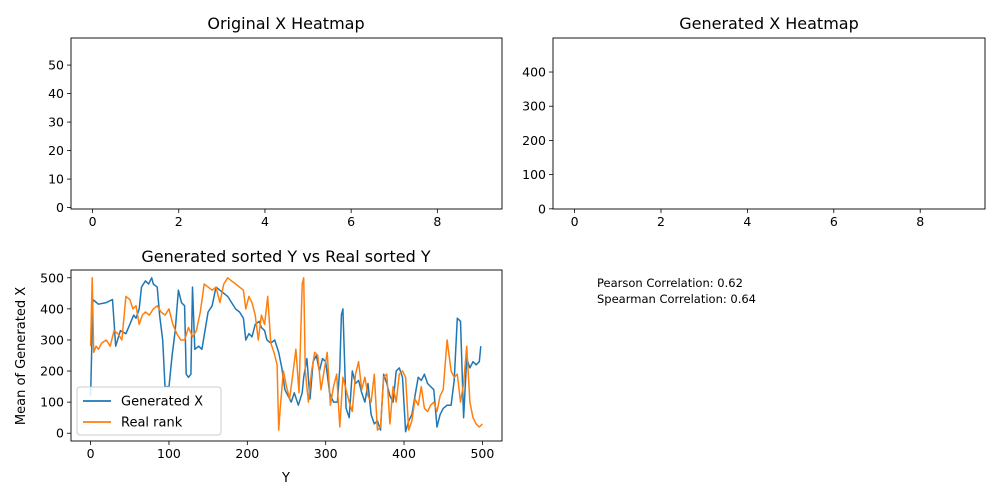 Image resolution: width=1000 pixels, height=500 pixels. Describe the element at coordinates (169, 453) in the screenshot. I see `x-tick-label: 100` at that location.